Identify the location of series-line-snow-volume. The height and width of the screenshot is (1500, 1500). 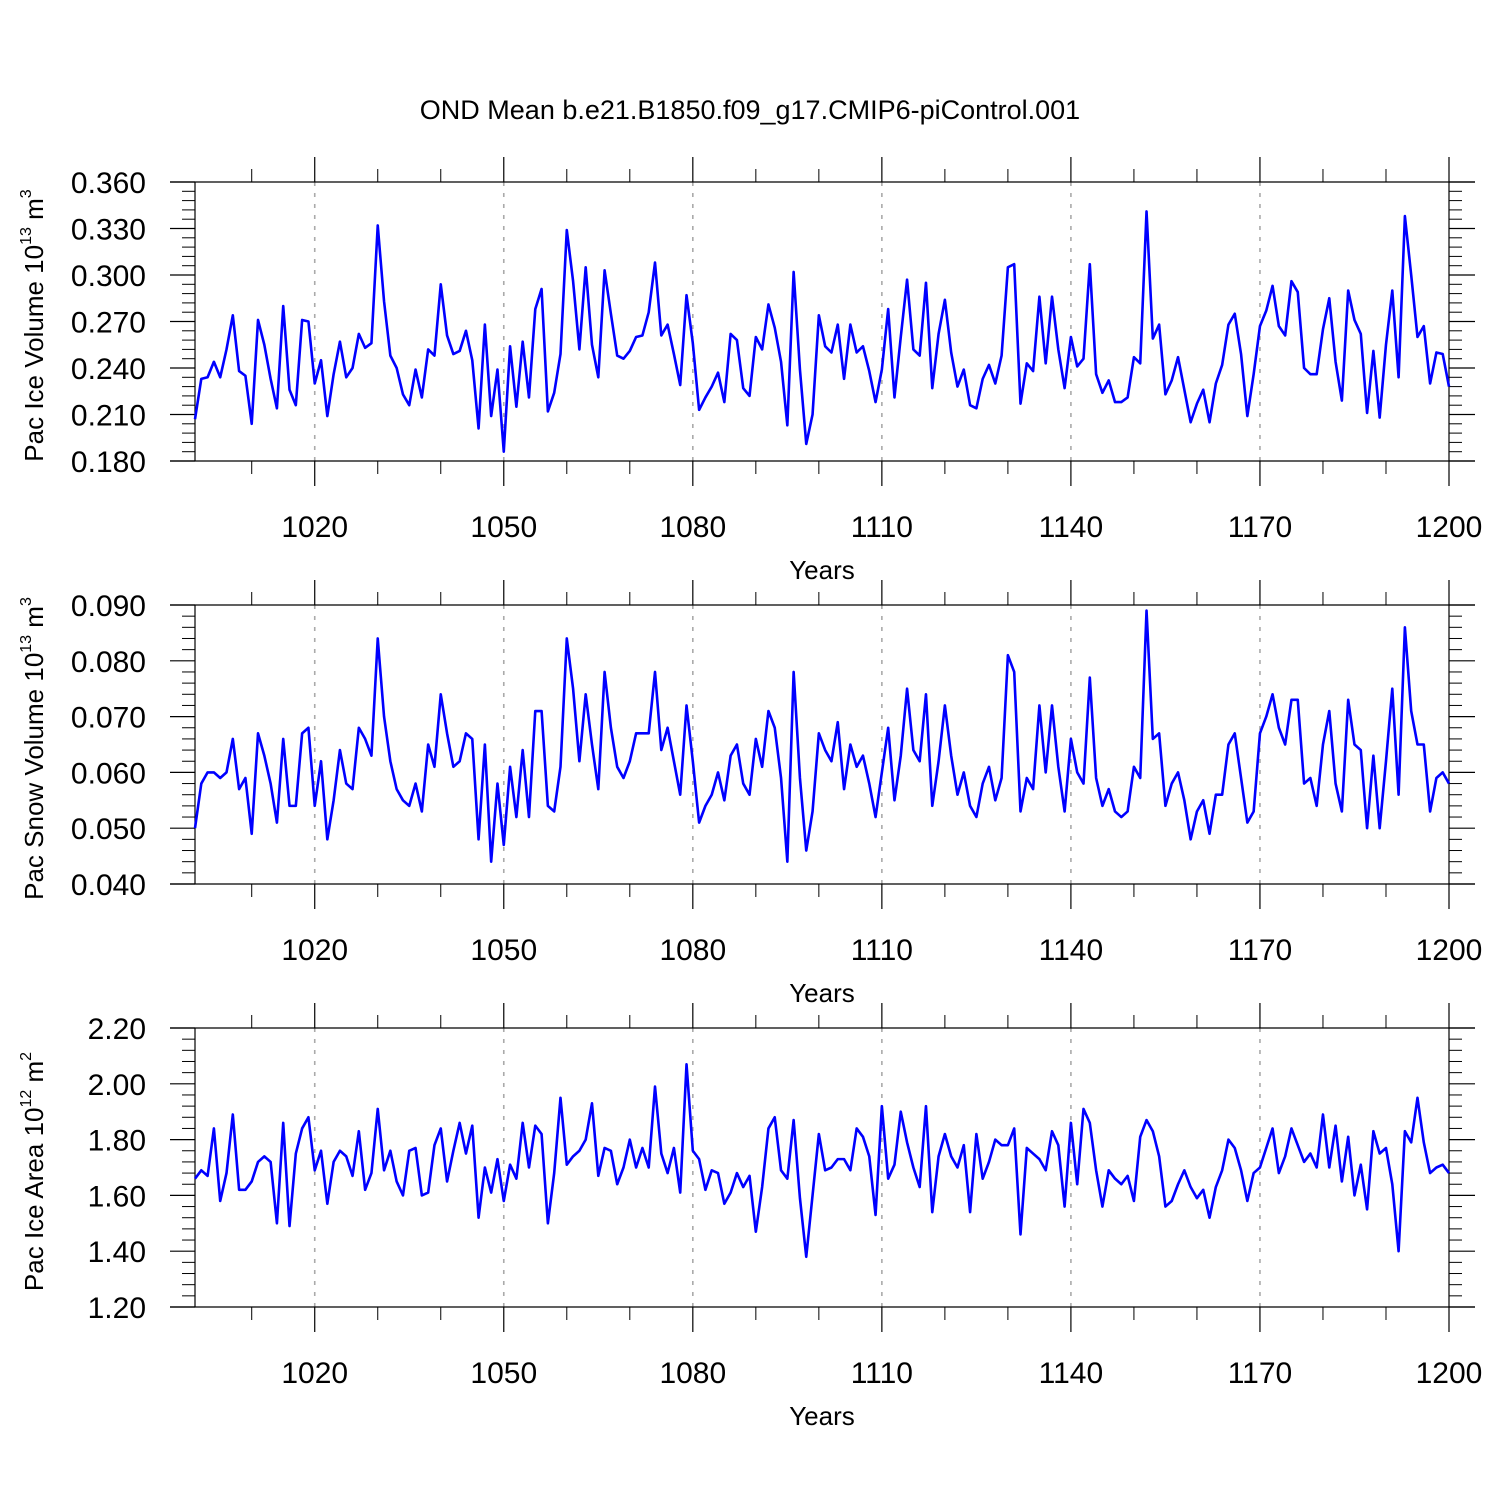
(822, 736).